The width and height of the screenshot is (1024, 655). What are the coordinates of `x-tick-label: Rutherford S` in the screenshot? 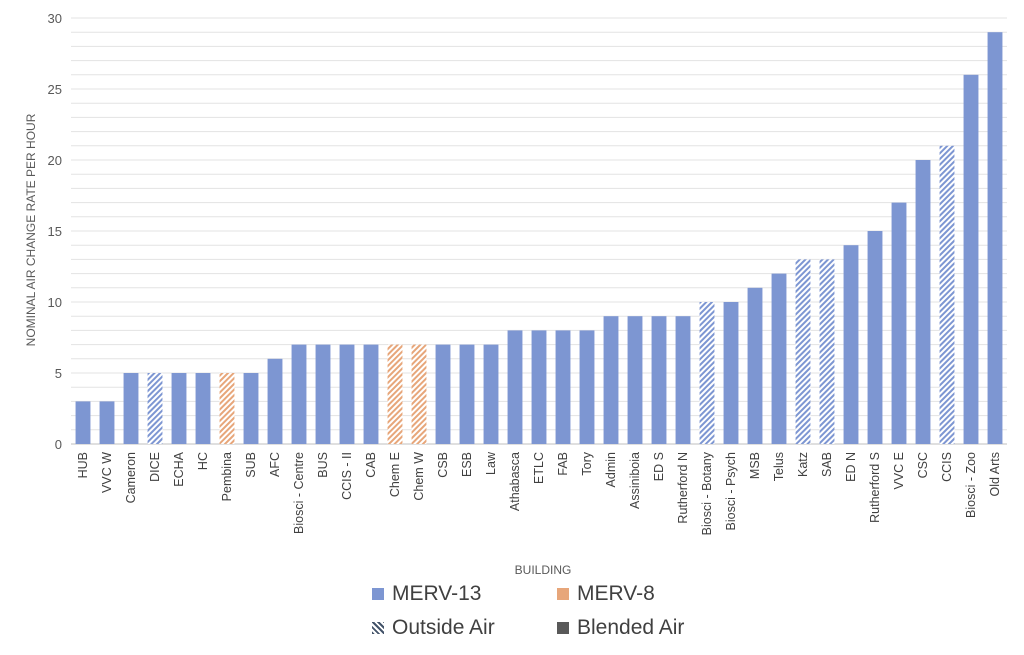 It's located at (875, 487).